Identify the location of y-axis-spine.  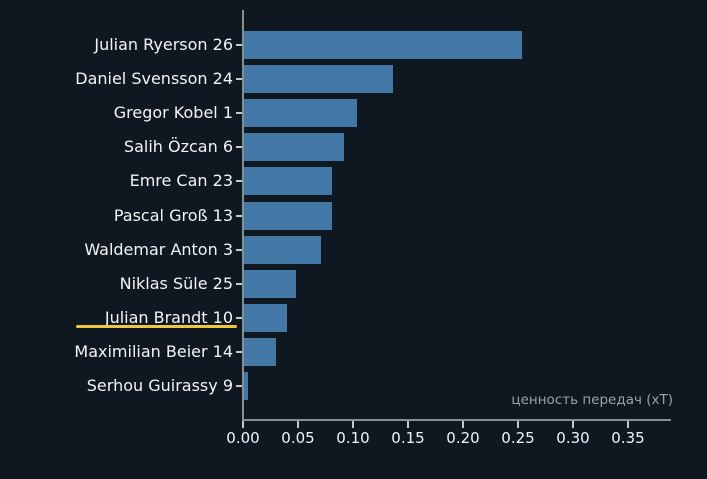
(243, 215).